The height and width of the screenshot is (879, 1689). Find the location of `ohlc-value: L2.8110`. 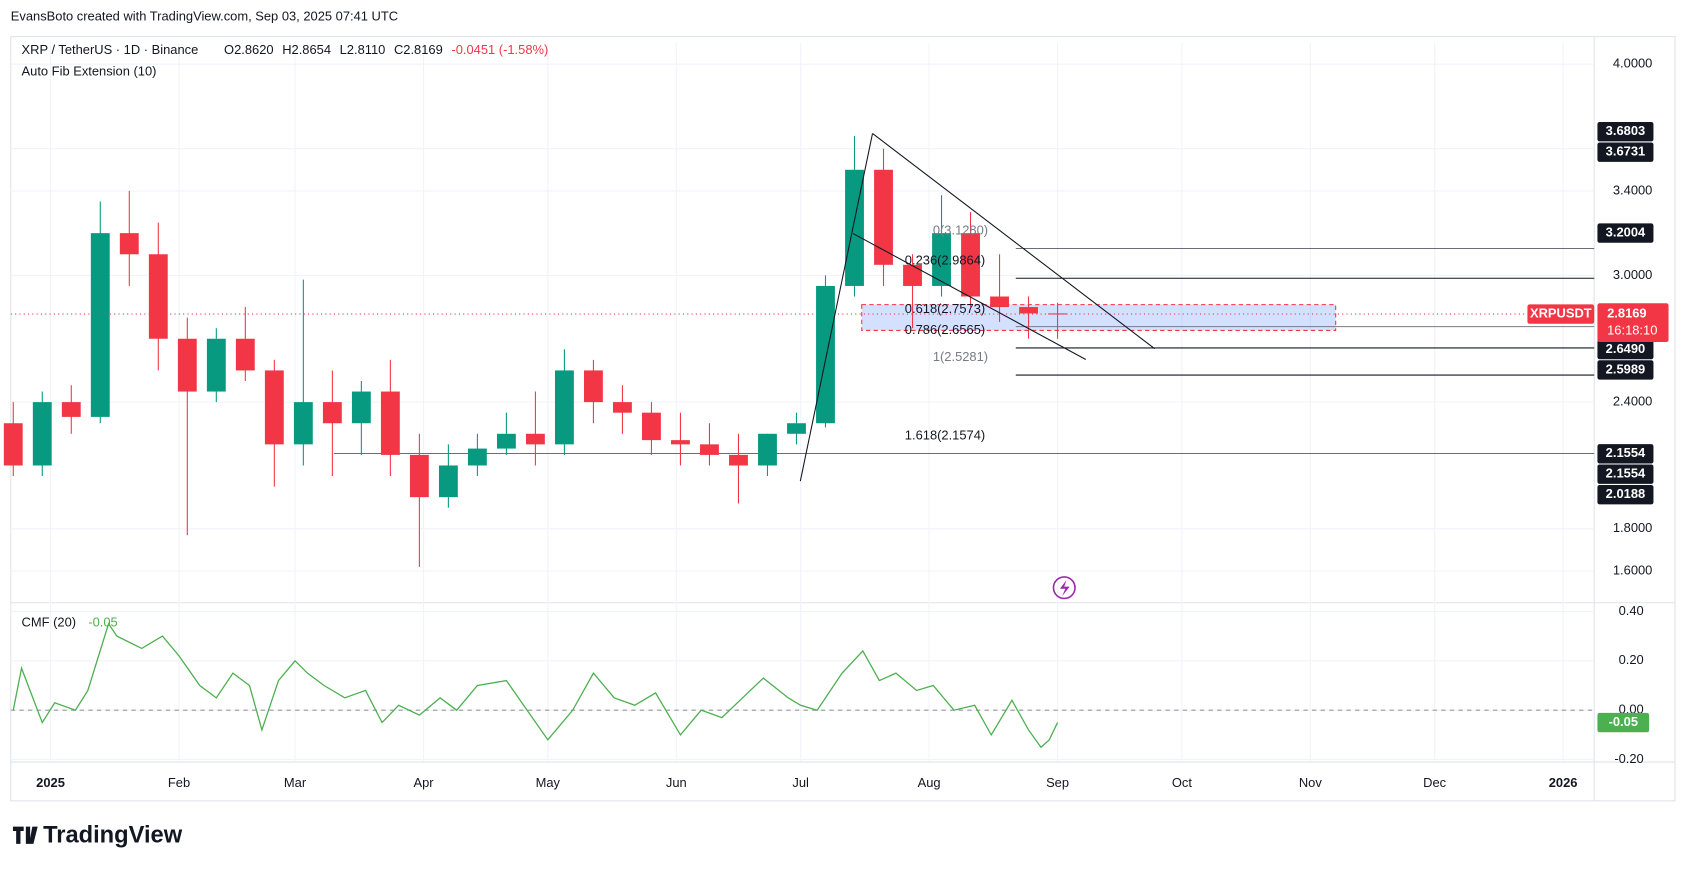

ohlc-value: L2.8110 is located at coordinates (363, 49).